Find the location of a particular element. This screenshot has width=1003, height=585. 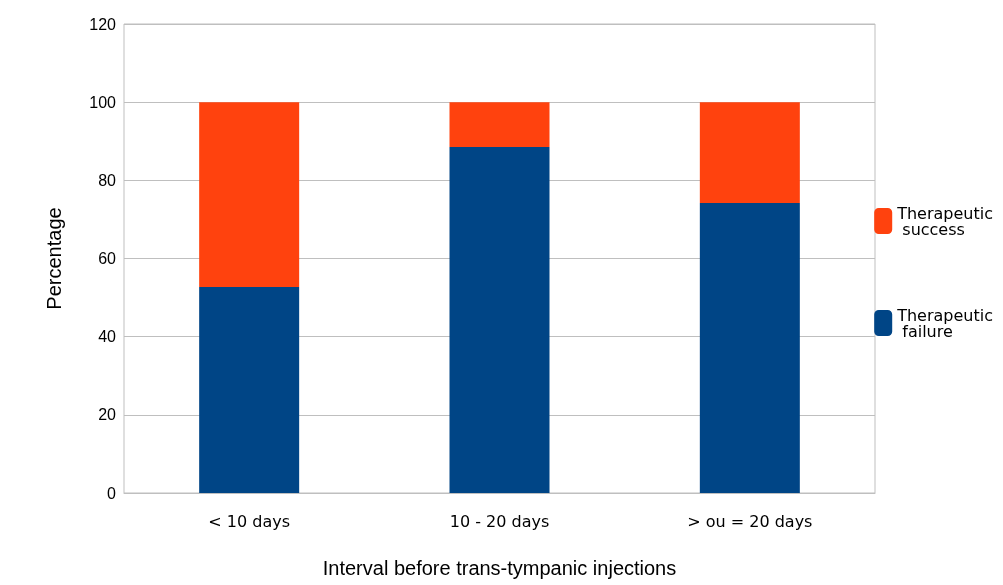

y-tick-label: 20 is located at coordinates (107, 415).